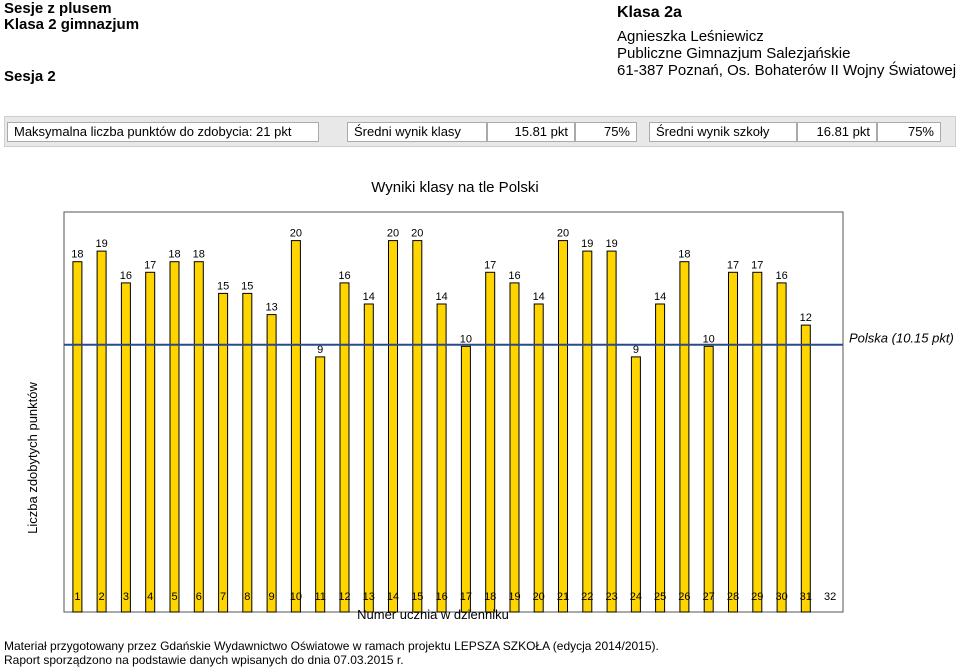  What do you see at coordinates (32, 458) in the screenshot?
I see `y-axis-label: Liczba zdobytych punktów` at bounding box center [32, 458].